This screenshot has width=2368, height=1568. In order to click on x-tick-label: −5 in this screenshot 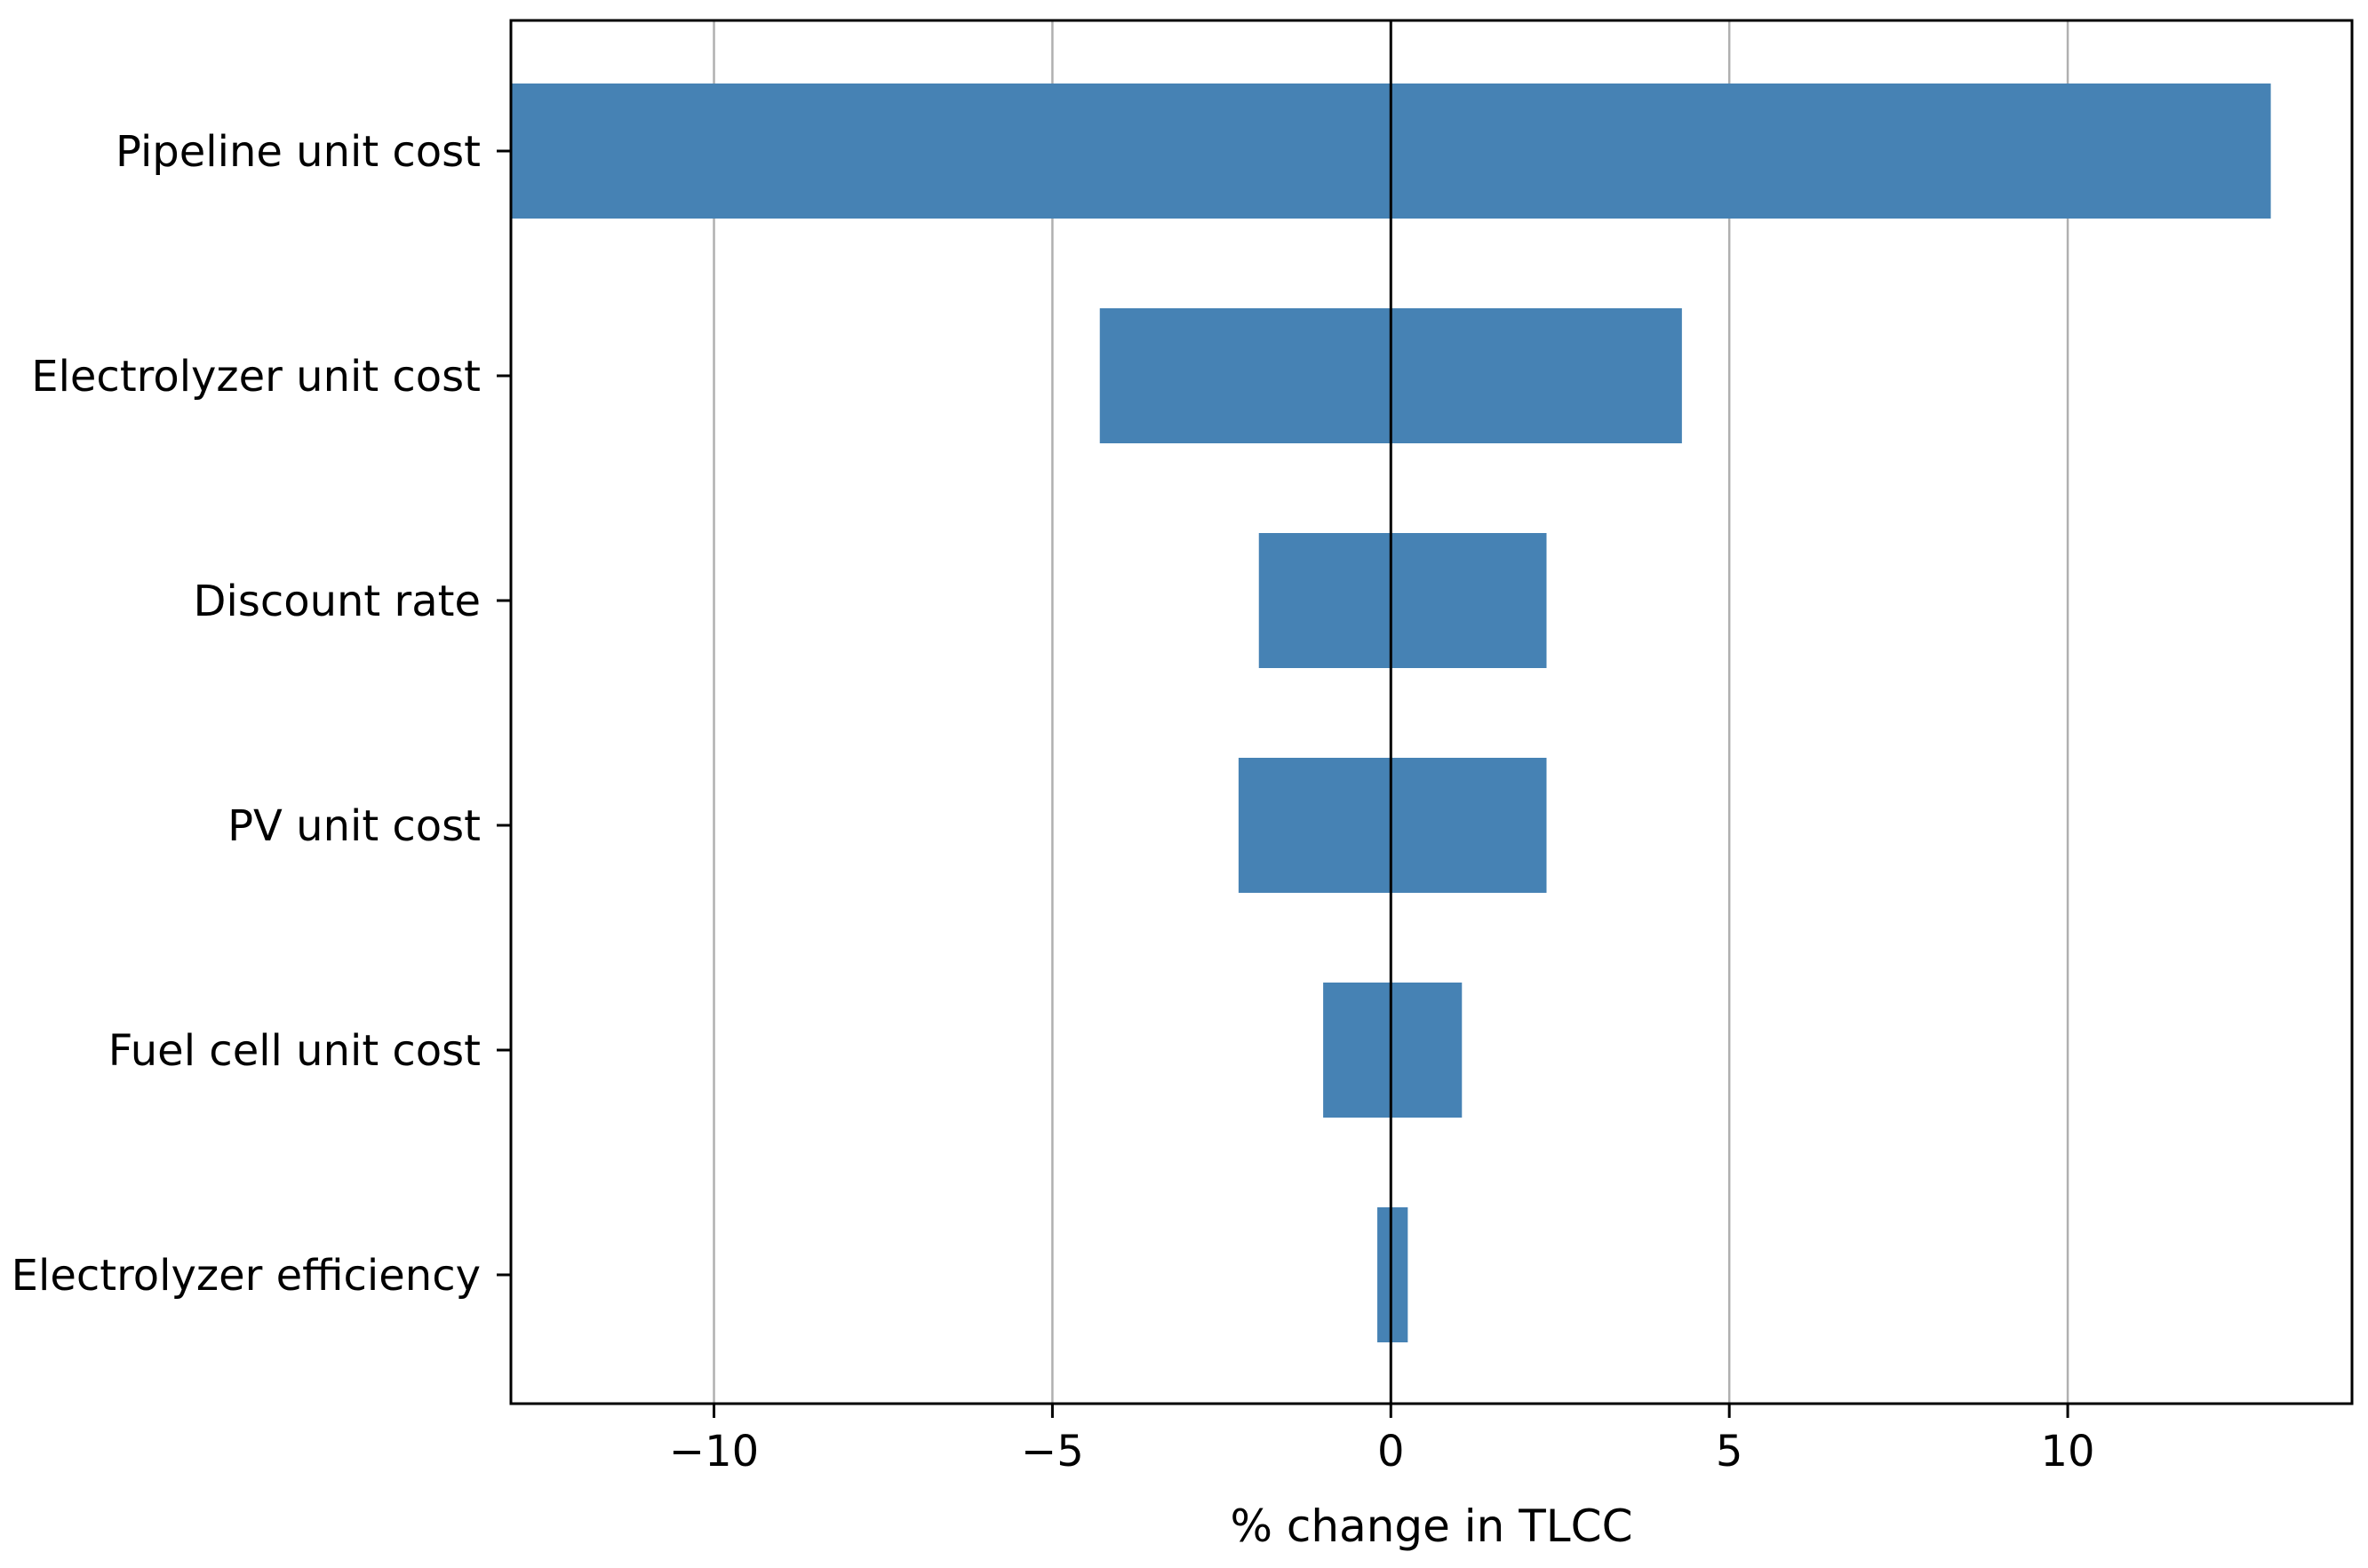, I will do `click(1052, 1451)`.